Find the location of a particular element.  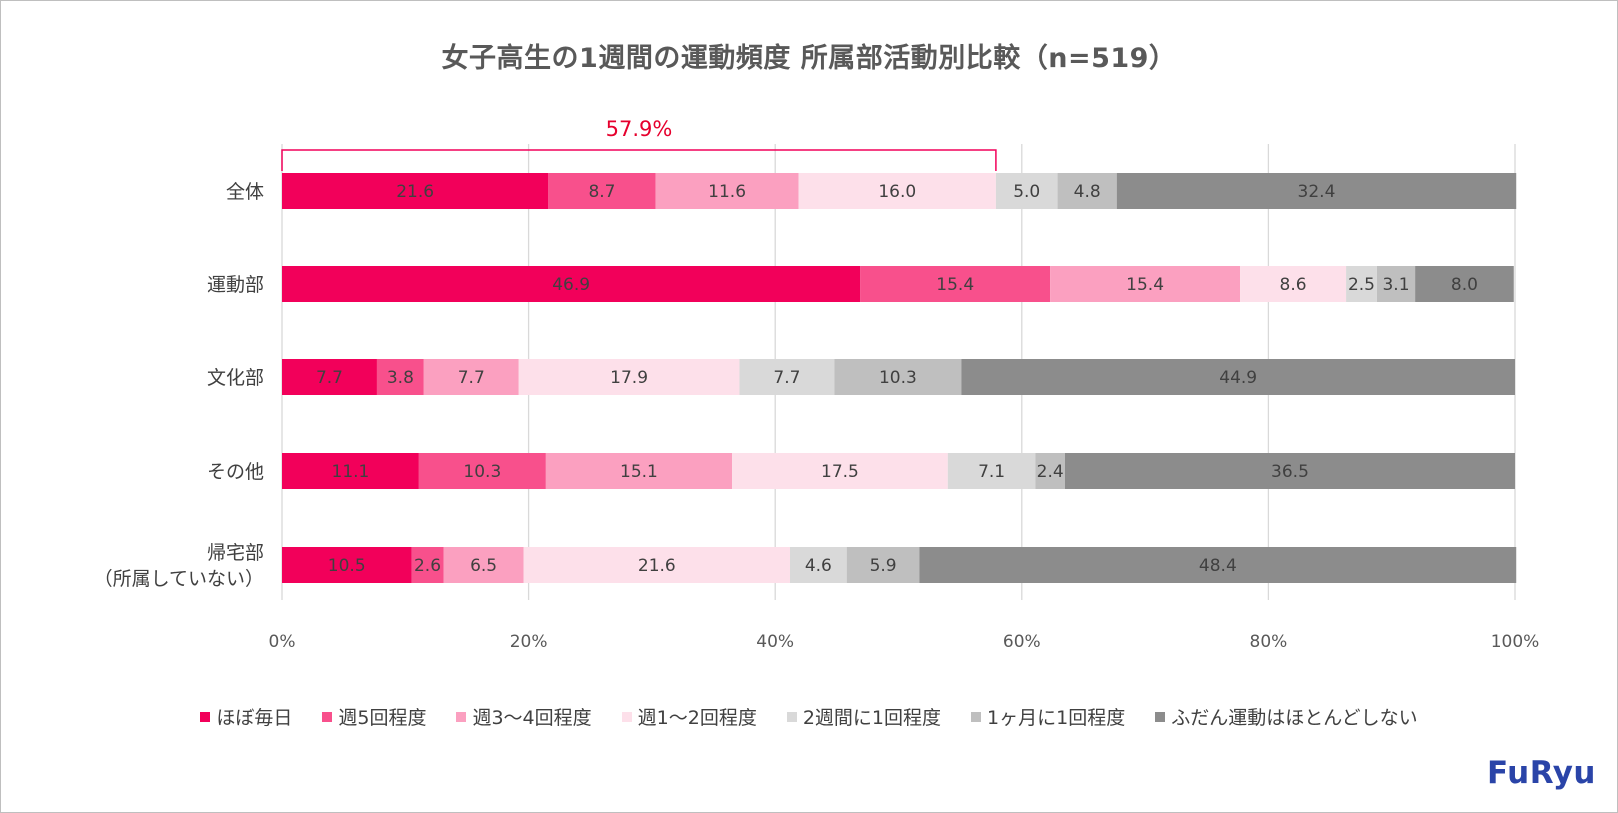

data-label: 2.6 is located at coordinates (427, 566).